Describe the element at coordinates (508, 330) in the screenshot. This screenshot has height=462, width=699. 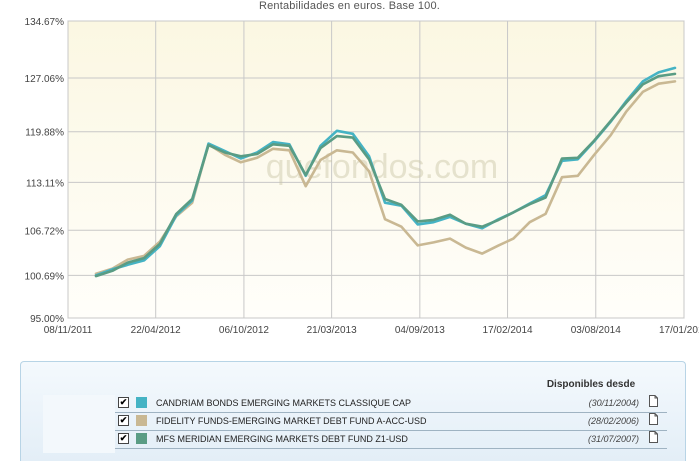
I see `x-tick-label: 17/02/2014` at that location.